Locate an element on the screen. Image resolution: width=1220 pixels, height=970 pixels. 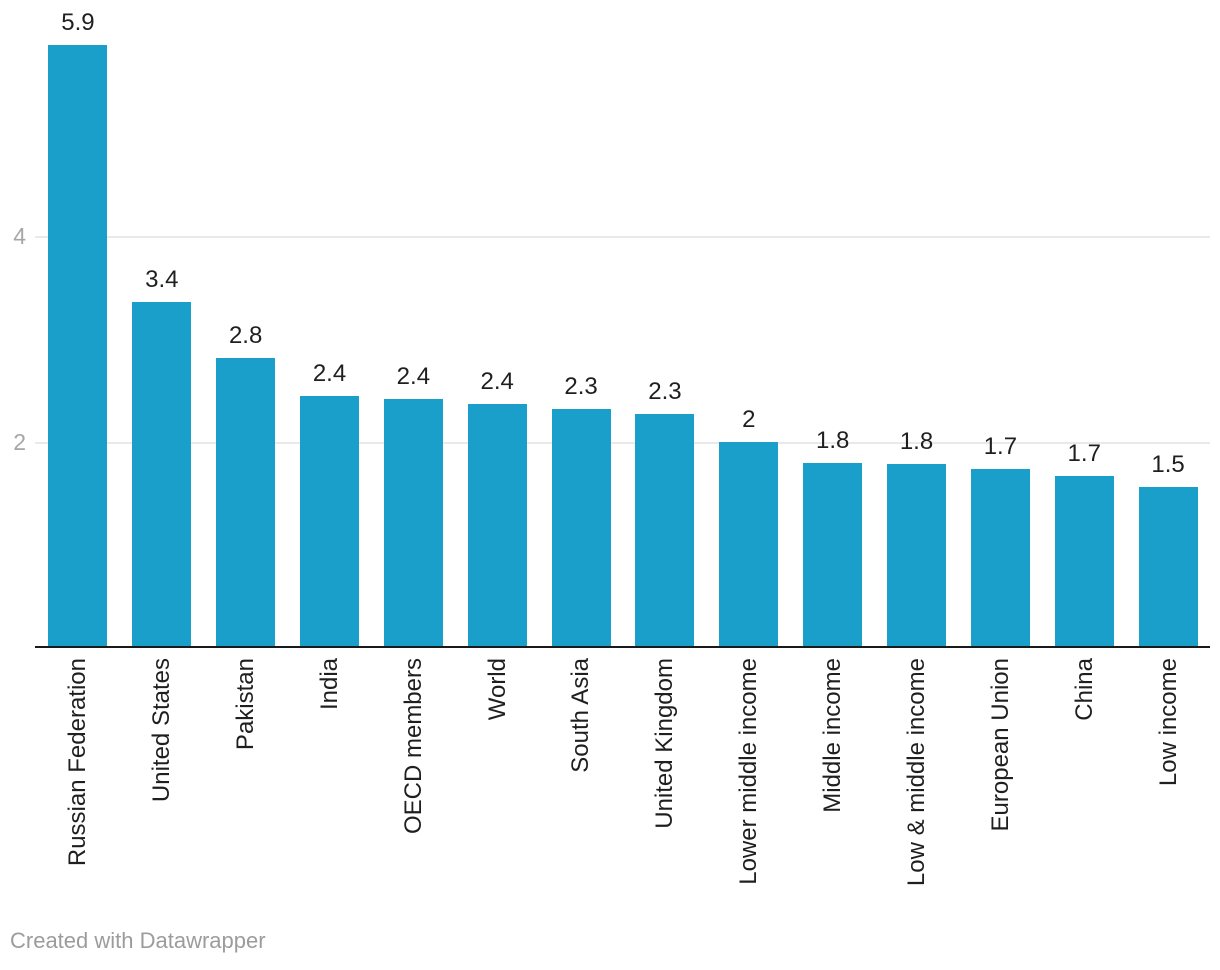
bar-value-label: 3.4 is located at coordinates (162, 279).